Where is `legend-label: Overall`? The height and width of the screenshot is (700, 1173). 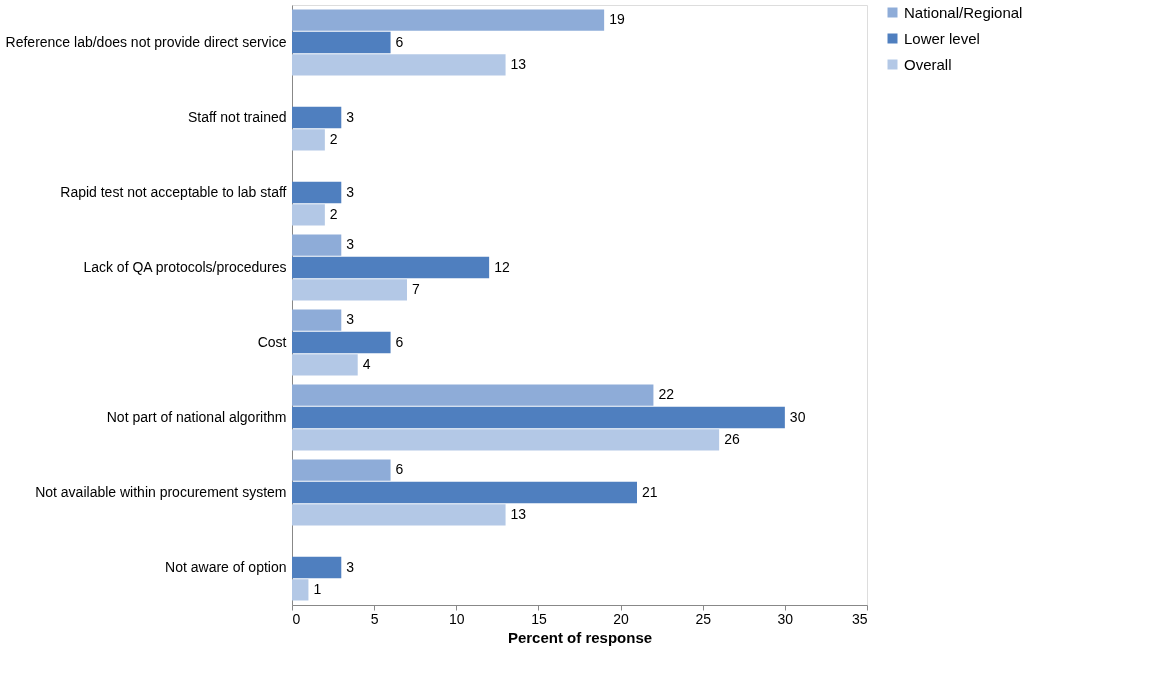
legend-label: Overall is located at coordinates (928, 64).